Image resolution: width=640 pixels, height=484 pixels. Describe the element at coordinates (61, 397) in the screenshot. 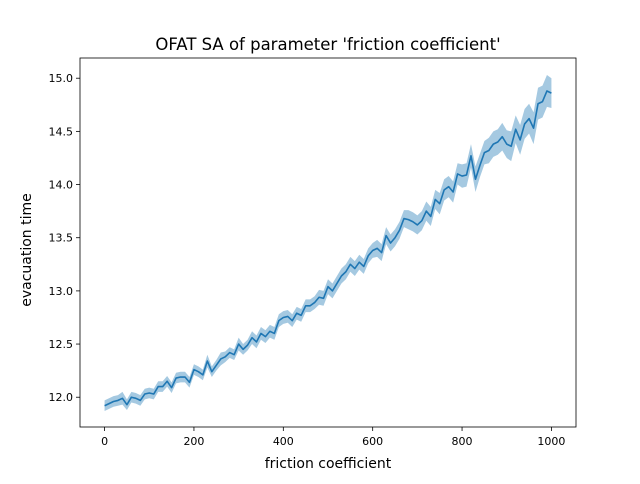

I see `y-tick-label: 12.0` at that location.